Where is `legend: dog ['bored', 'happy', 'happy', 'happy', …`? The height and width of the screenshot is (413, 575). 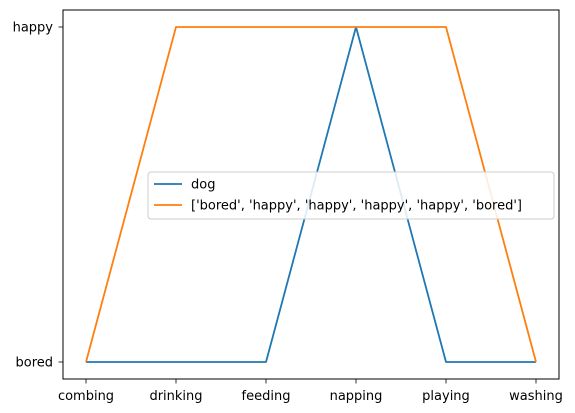 legend: dog ['bored', 'happy', 'happy', 'happy', … is located at coordinates (351, 195).